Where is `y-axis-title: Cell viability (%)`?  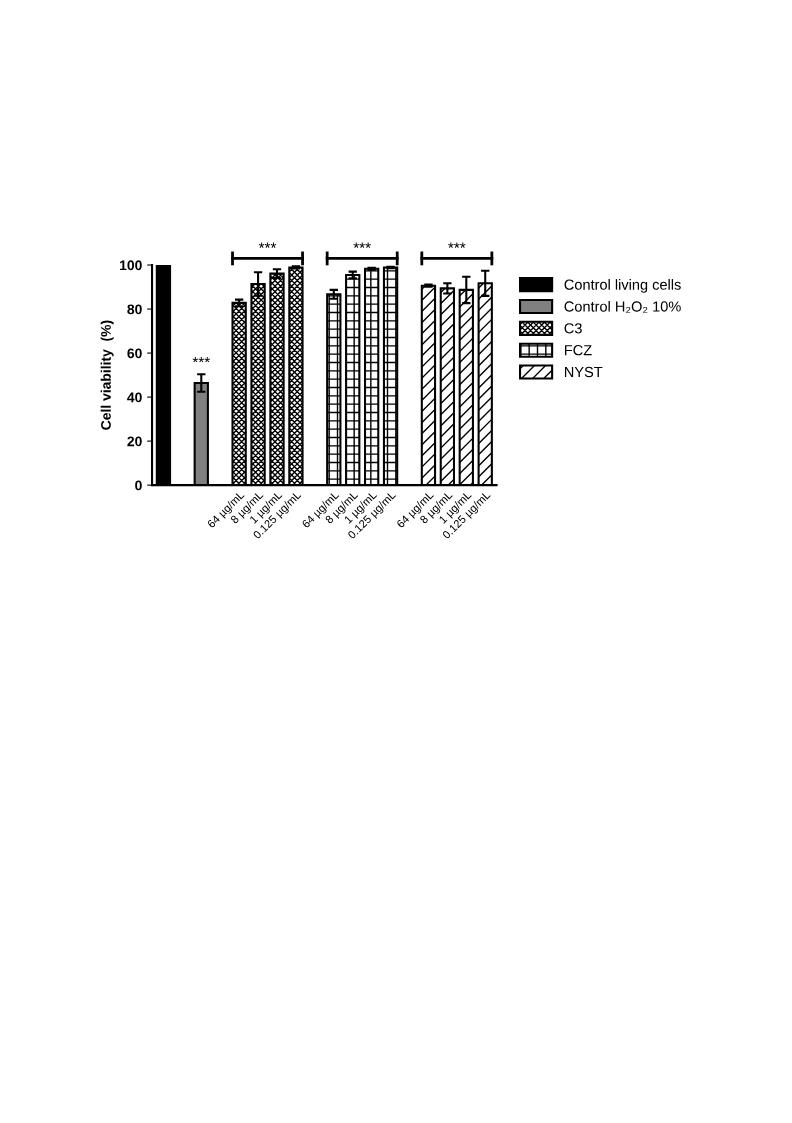
y-axis-title: Cell viability (%) is located at coordinates (107, 375).